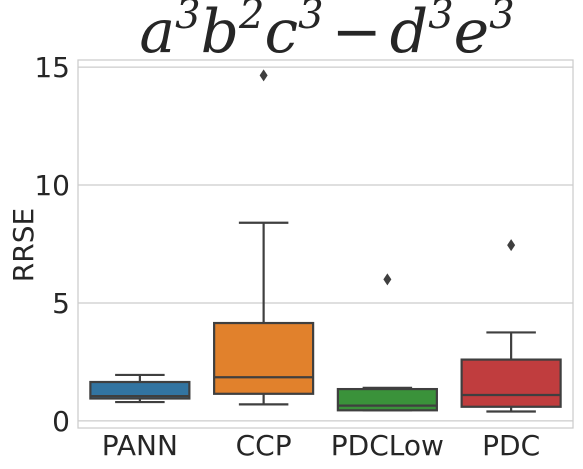 The height and width of the screenshot is (469, 583). Describe the element at coordinates (61, 303) in the screenshot. I see `y-tick-label: 5` at that location.